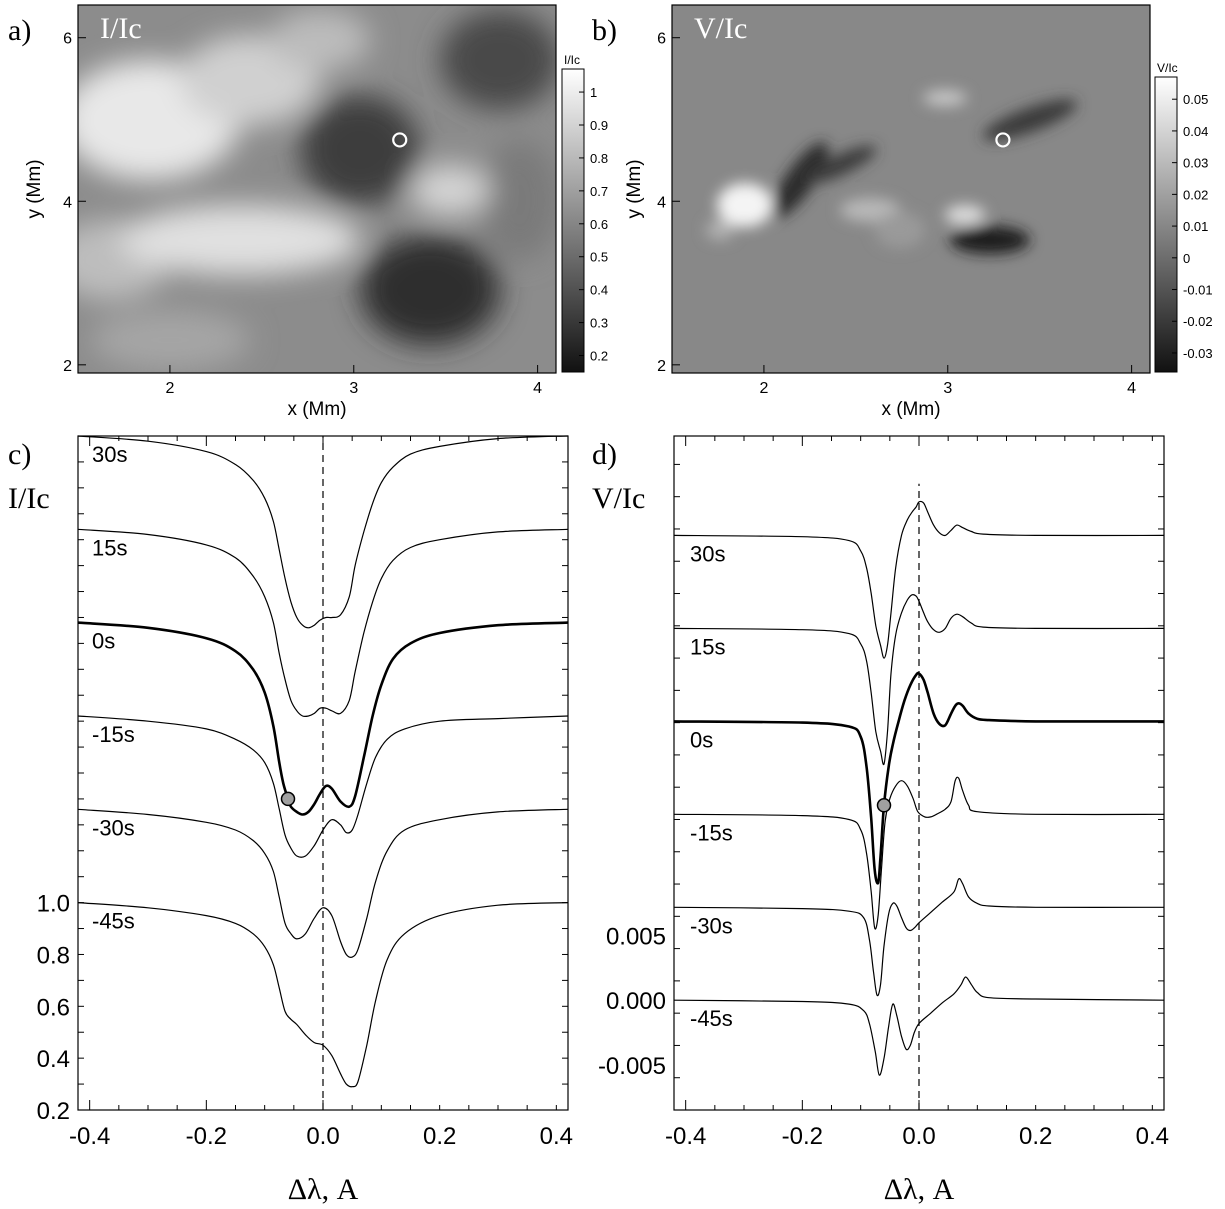 This screenshot has height=1209, width=1225. I want to click on y-tick-label: 0.8, so click(53, 955).